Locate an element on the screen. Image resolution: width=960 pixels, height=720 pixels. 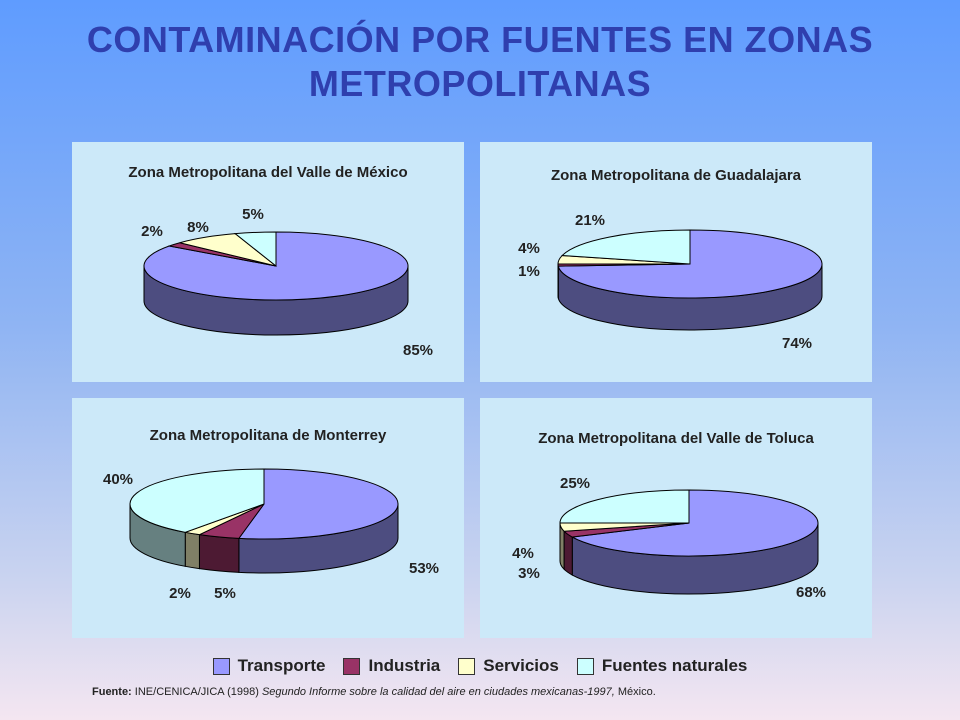
title-line-1: CONTAMINACIÓN POR FUENTES EN ZONAS is located at coordinates (480, 39).